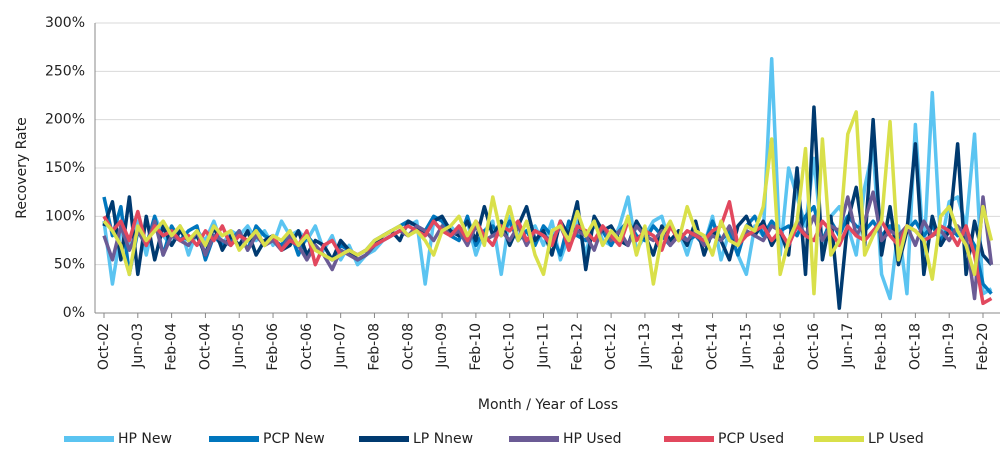 The image size is (1008, 450). I want to click on x-tick-label: Feb-04, so click(172, 347).